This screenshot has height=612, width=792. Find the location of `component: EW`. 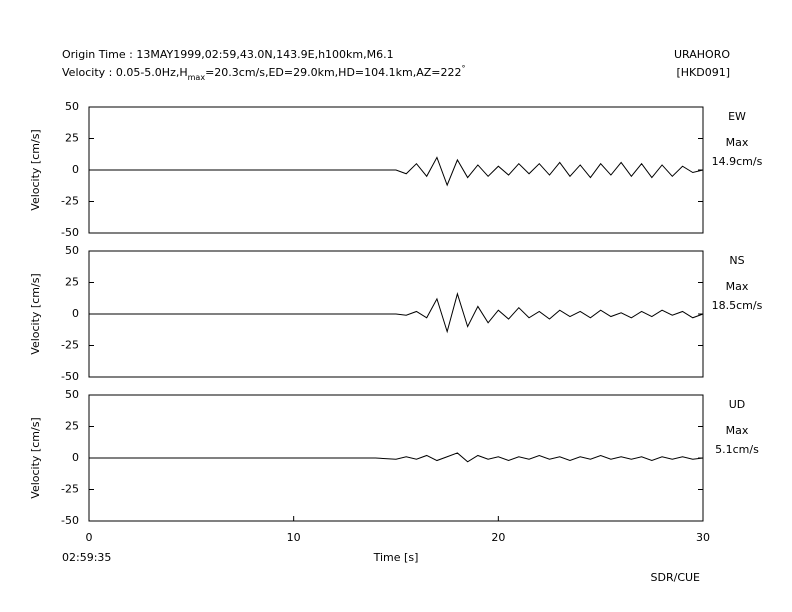

component: EW is located at coordinates (737, 116).